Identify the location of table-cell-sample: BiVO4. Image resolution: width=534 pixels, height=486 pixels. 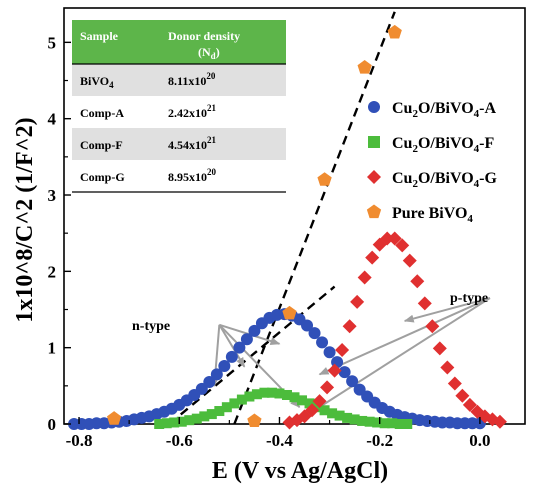
(97, 82).